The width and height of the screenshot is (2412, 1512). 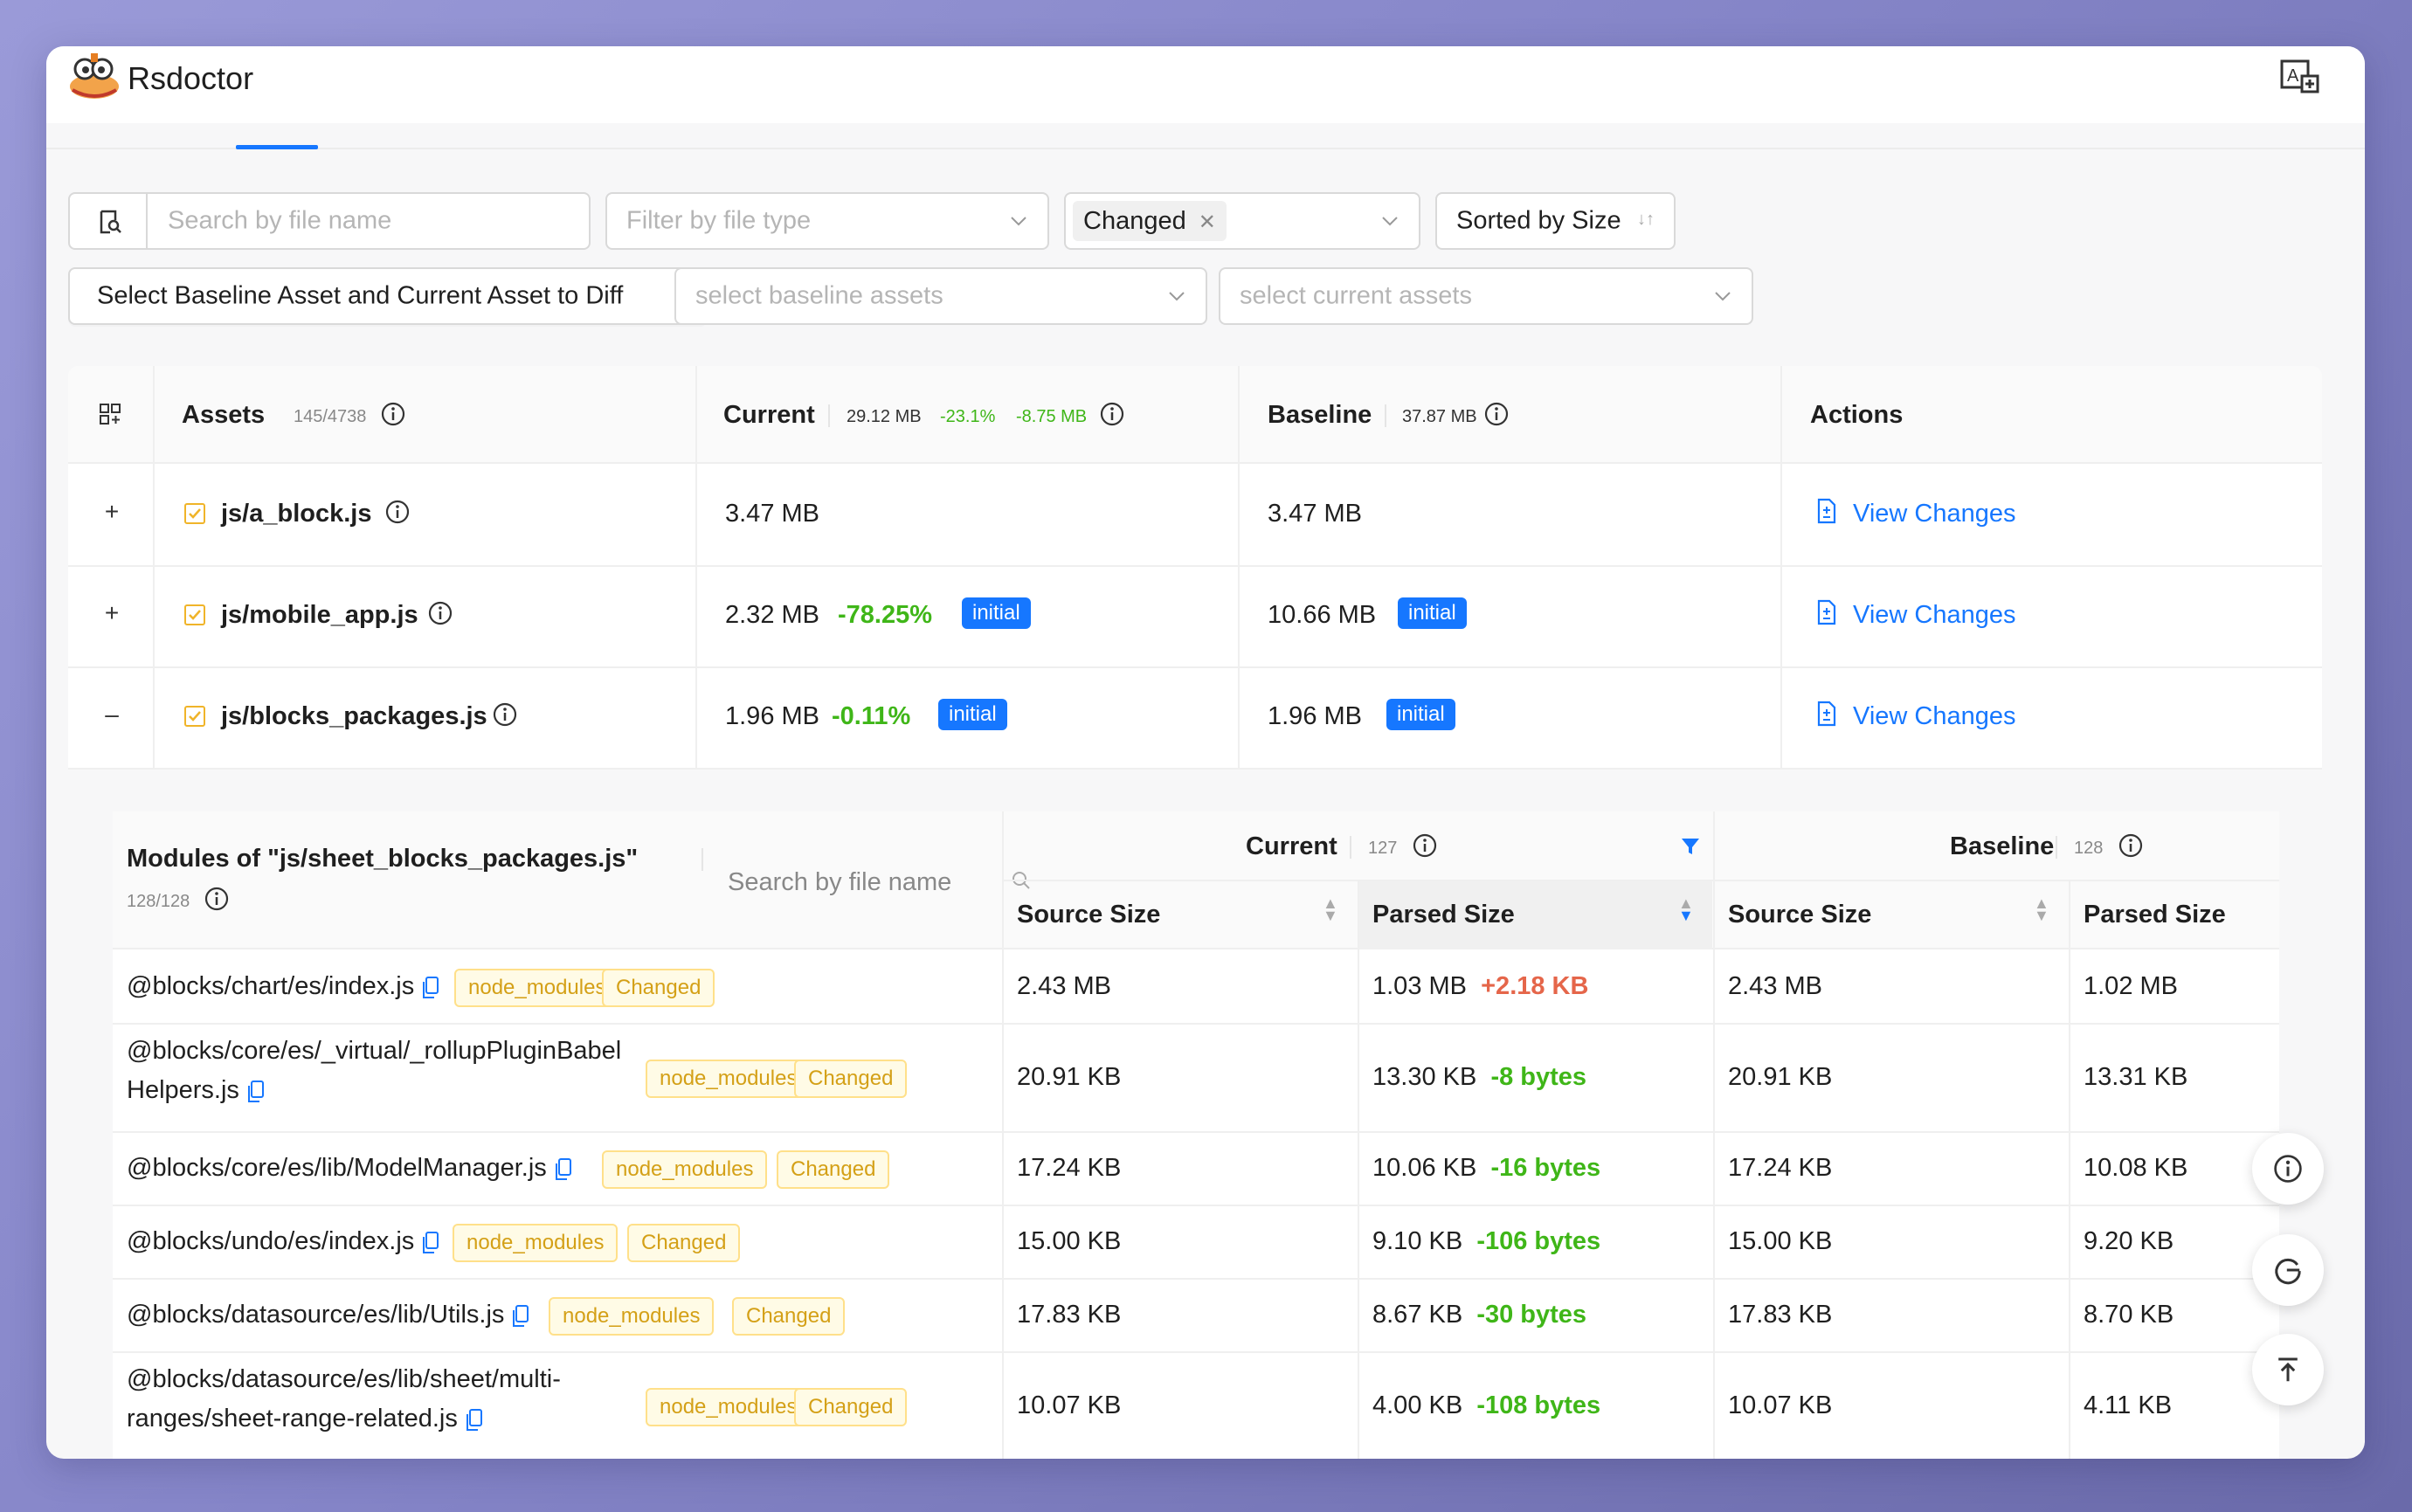 I want to click on baseline-source-size: 17.83 KB, so click(x=1780, y=1315).